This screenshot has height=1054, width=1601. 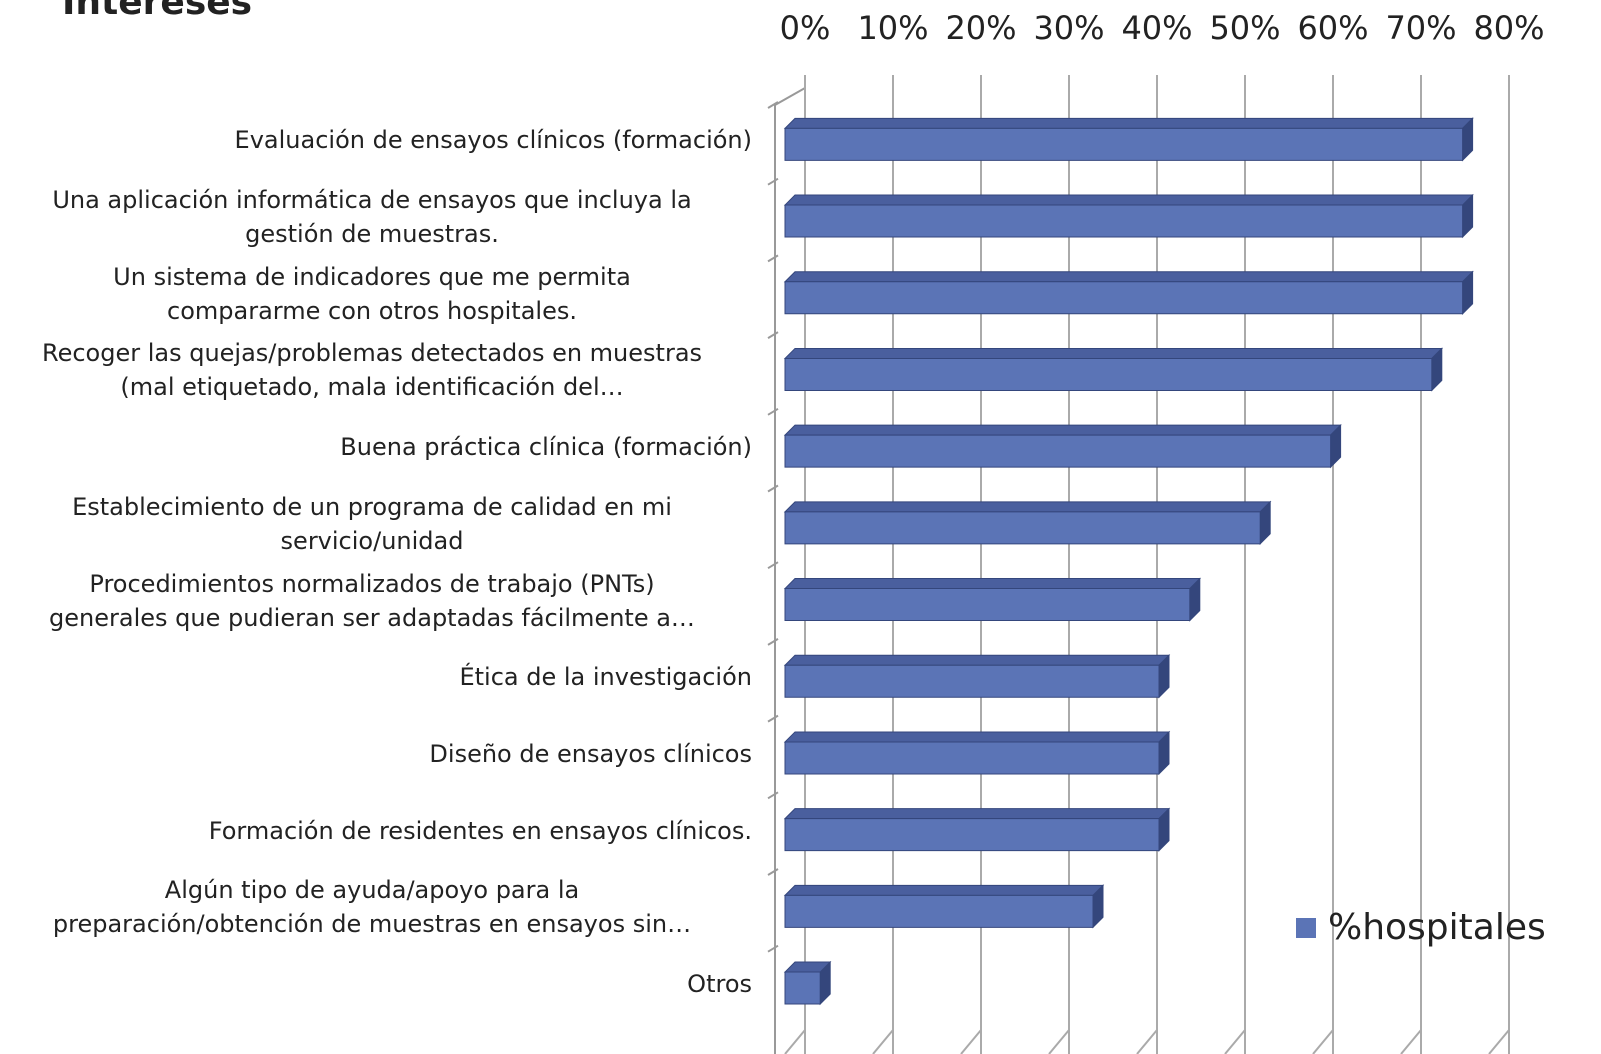 I want to click on x-tick-label: 0%, so click(x=805, y=28).